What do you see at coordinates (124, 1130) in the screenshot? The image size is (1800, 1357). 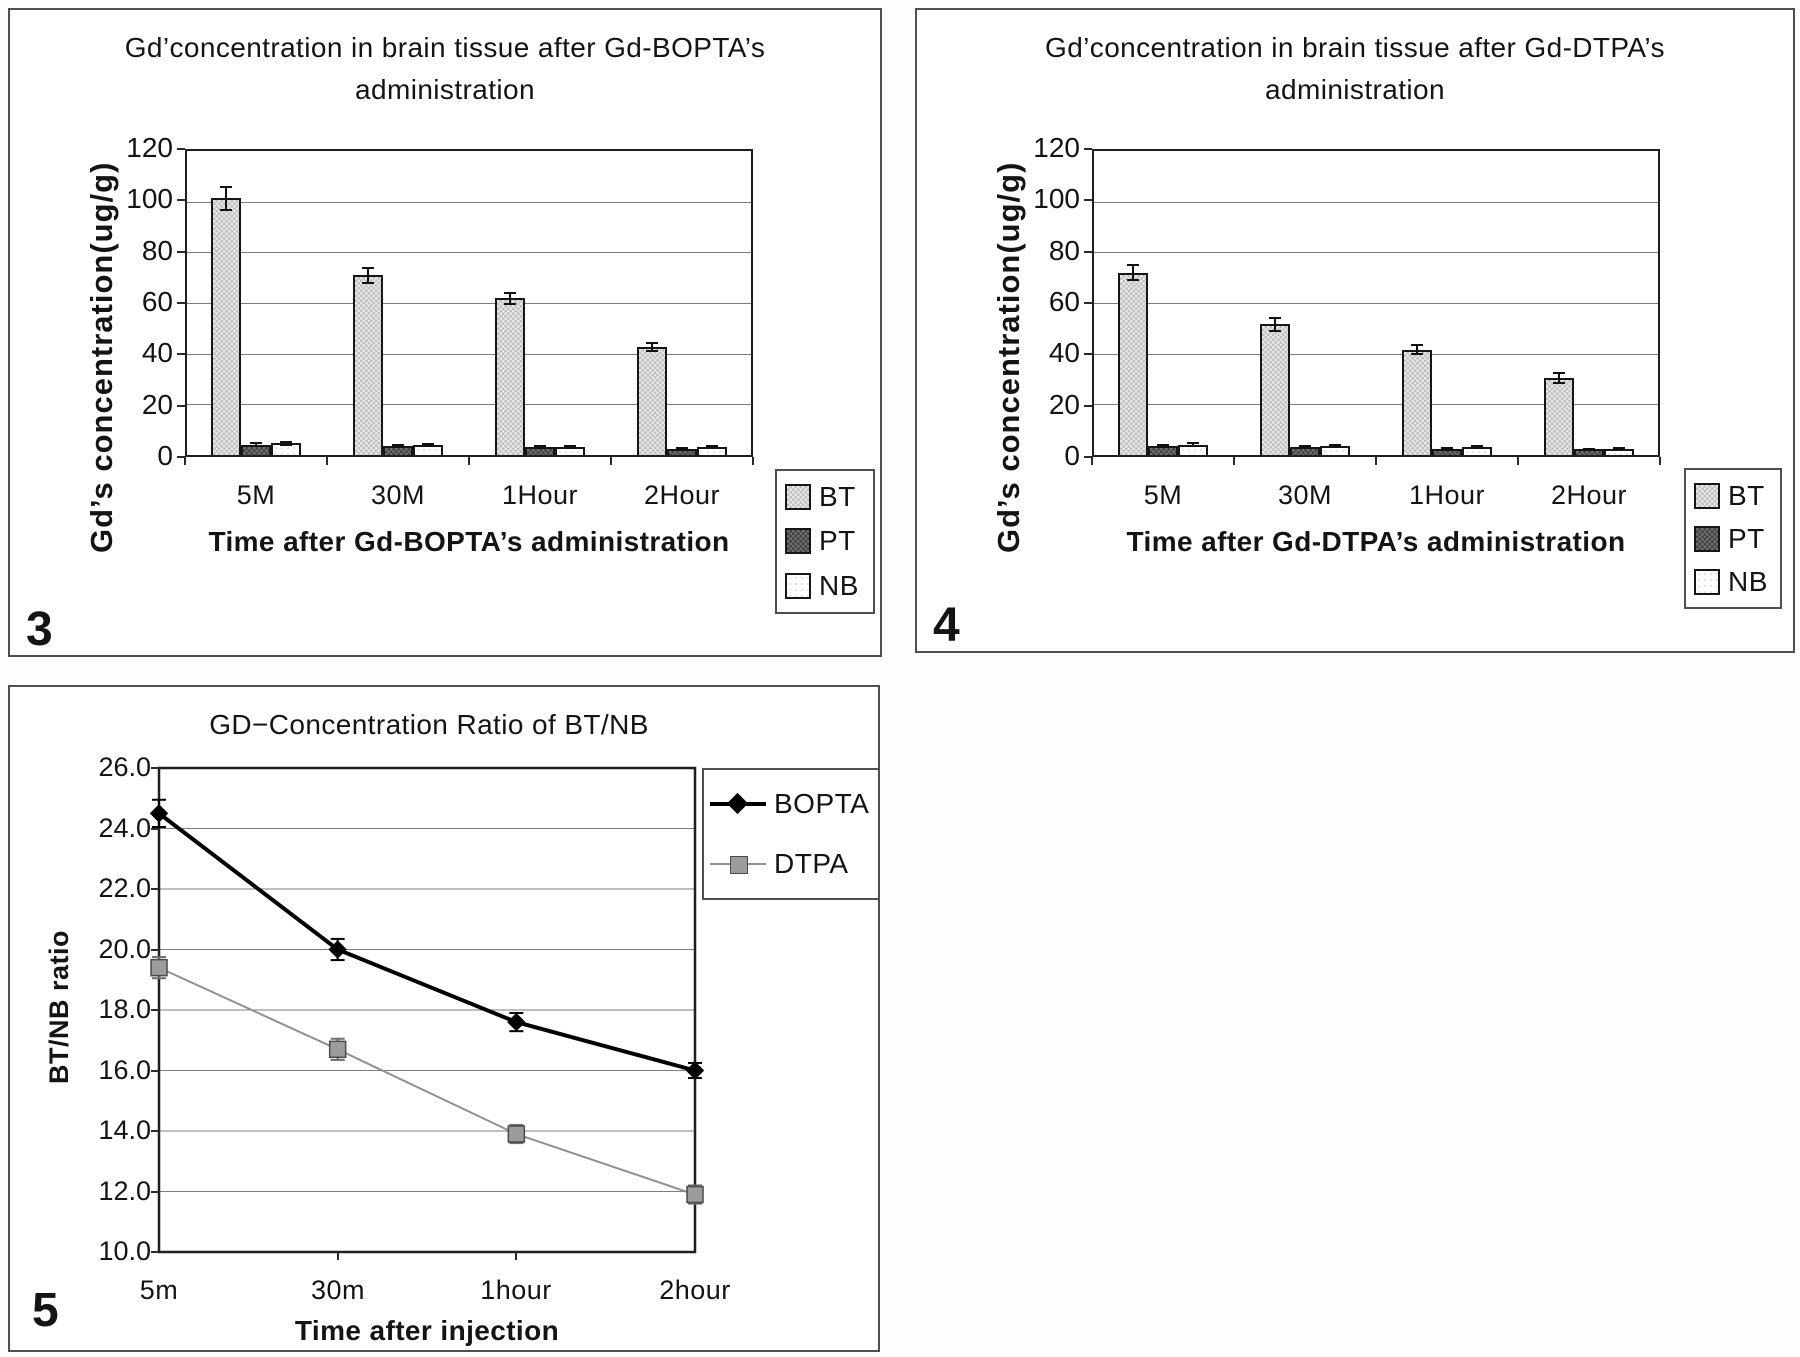 I see `y-tick-label-14.0: 14.0` at bounding box center [124, 1130].